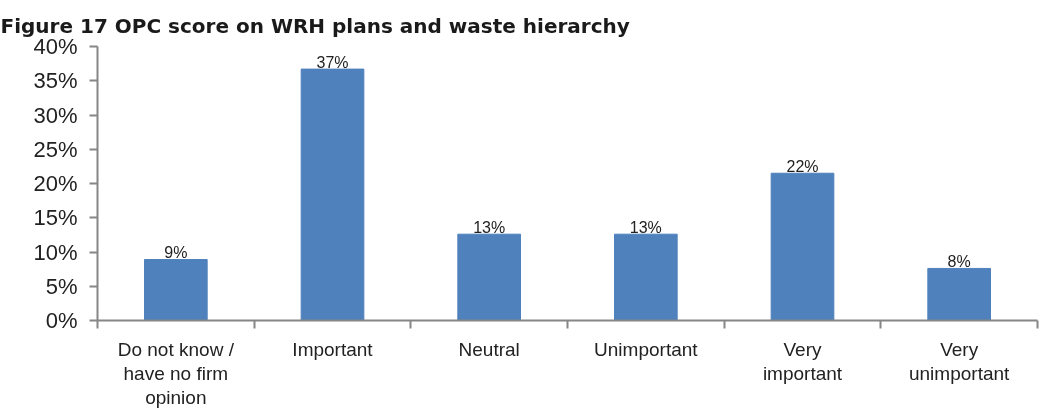  Describe the element at coordinates (959, 261) in the screenshot. I see `data-label: 8%` at that location.